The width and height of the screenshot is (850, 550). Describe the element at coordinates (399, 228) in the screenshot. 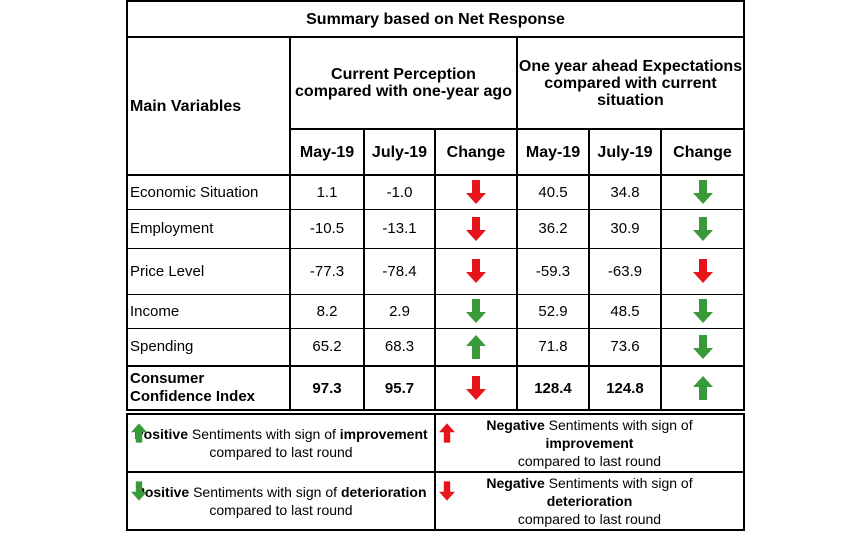

I see `current-july-value: -13.1` at that location.